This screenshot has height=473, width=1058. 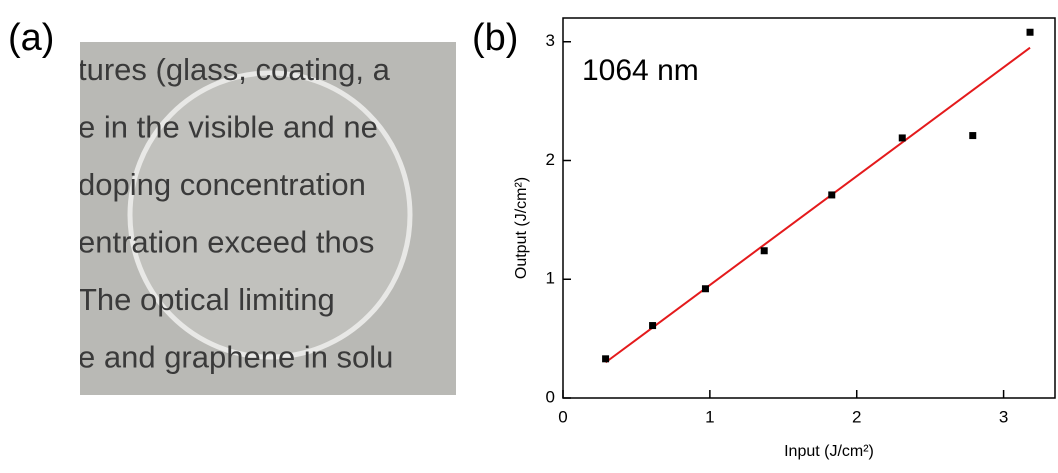 I want to click on x-tick-label: 2, so click(x=856, y=416).